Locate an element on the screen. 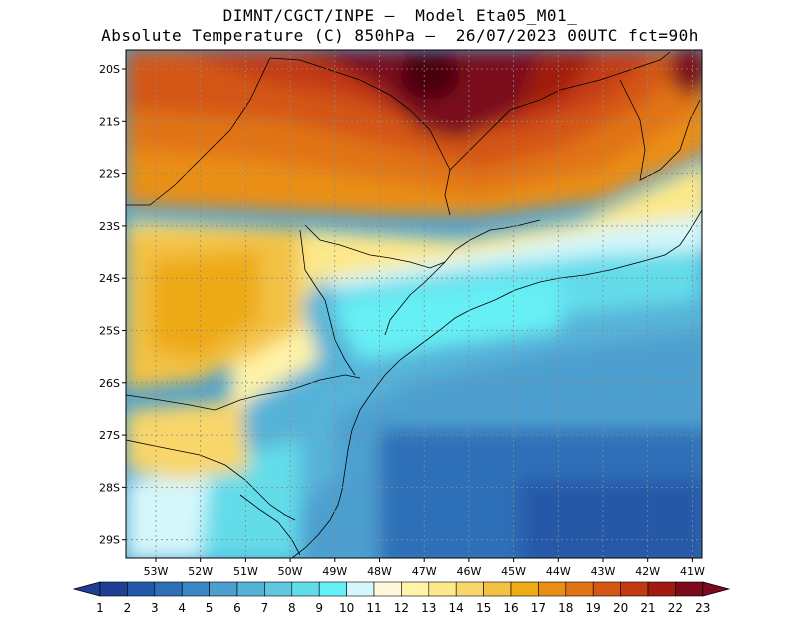 Image resolution: width=800 pixels, height=618 pixels. state-border-es is located at coordinates (660, 130).